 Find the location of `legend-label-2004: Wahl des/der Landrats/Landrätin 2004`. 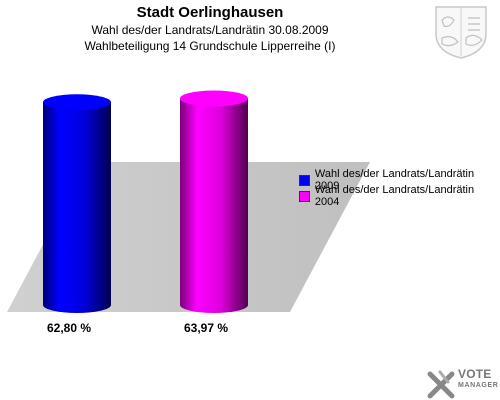

legend-label-2004: Wahl des/der Landrats/Landrätin 2004 is located at coordinates (394, 196).